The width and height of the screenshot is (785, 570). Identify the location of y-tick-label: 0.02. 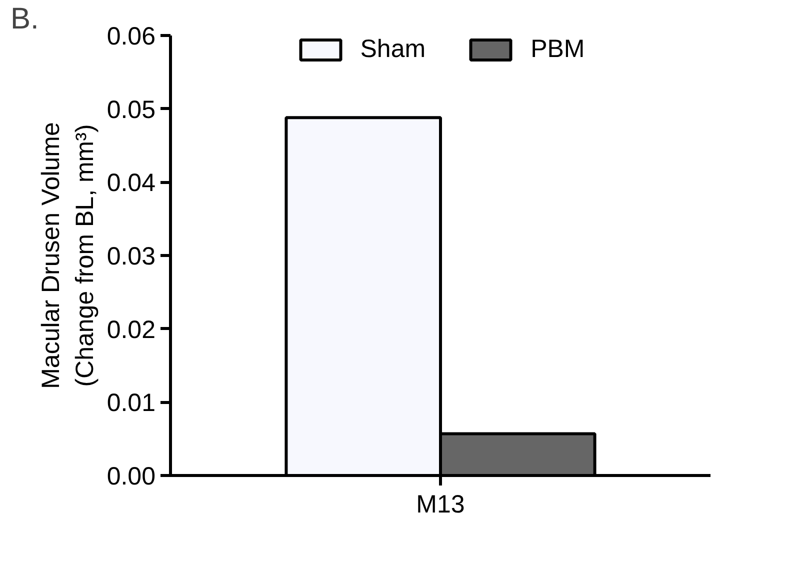
(131, 330).